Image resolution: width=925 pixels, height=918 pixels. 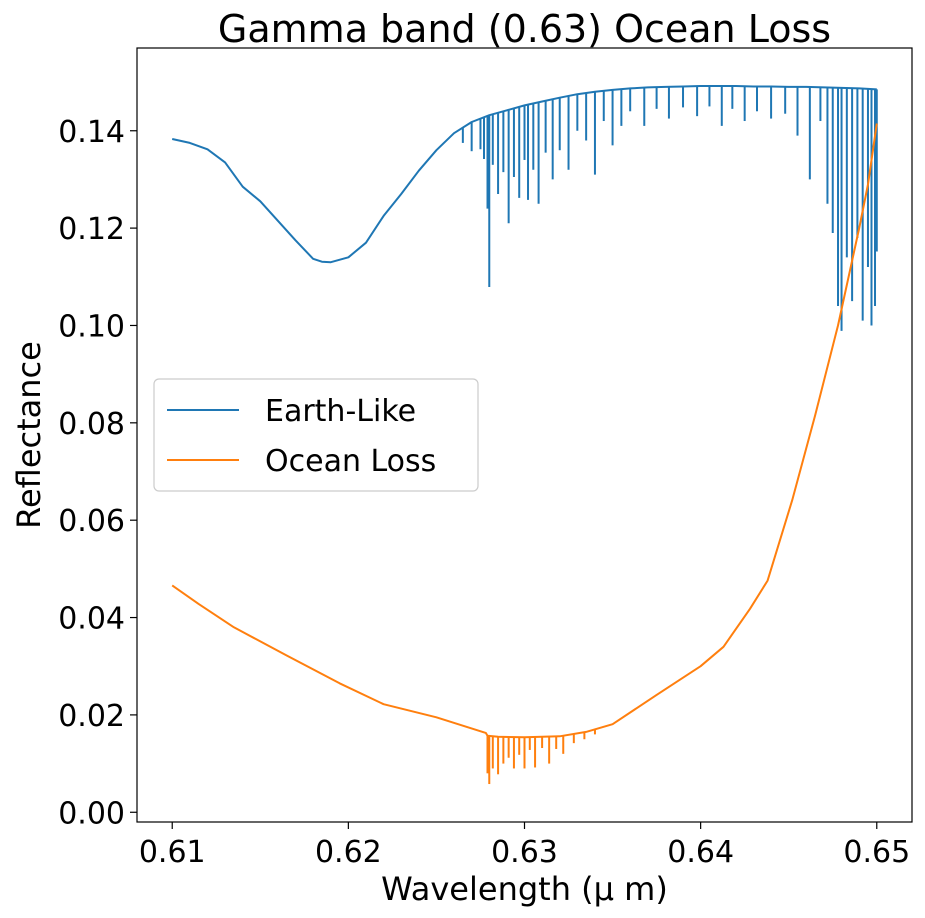 I want to click on legend-box, so click(x=316, y=435).